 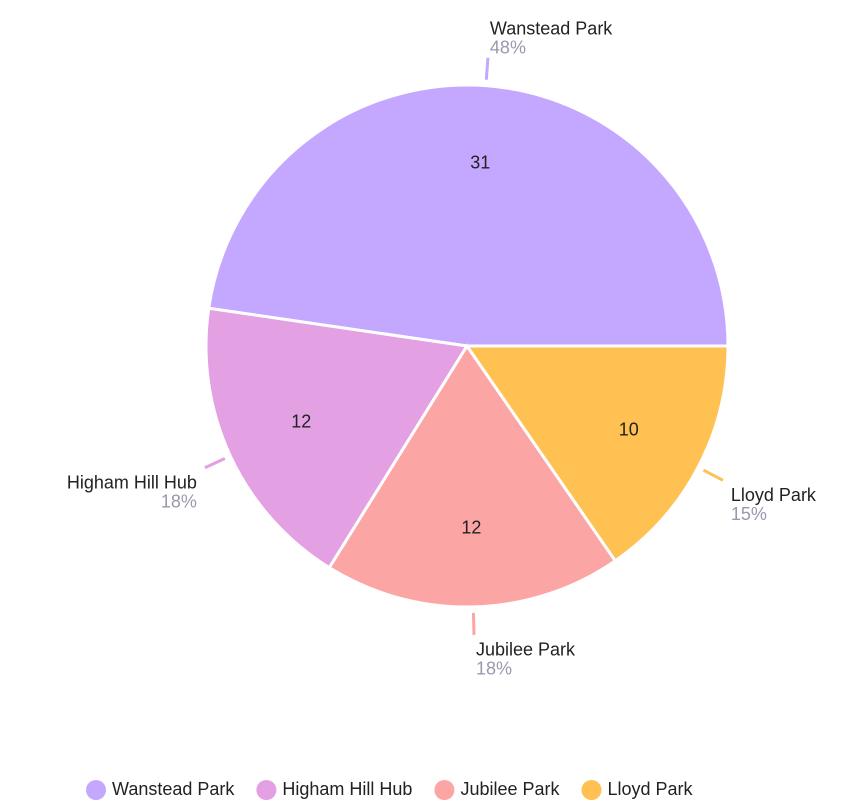 I want to click on slice-percent: 15%, so click(x=749, y=514).